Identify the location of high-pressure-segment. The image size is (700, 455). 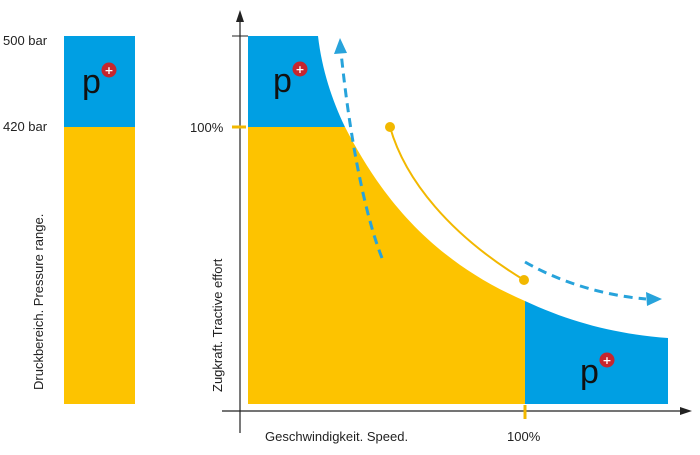
(99, 81).